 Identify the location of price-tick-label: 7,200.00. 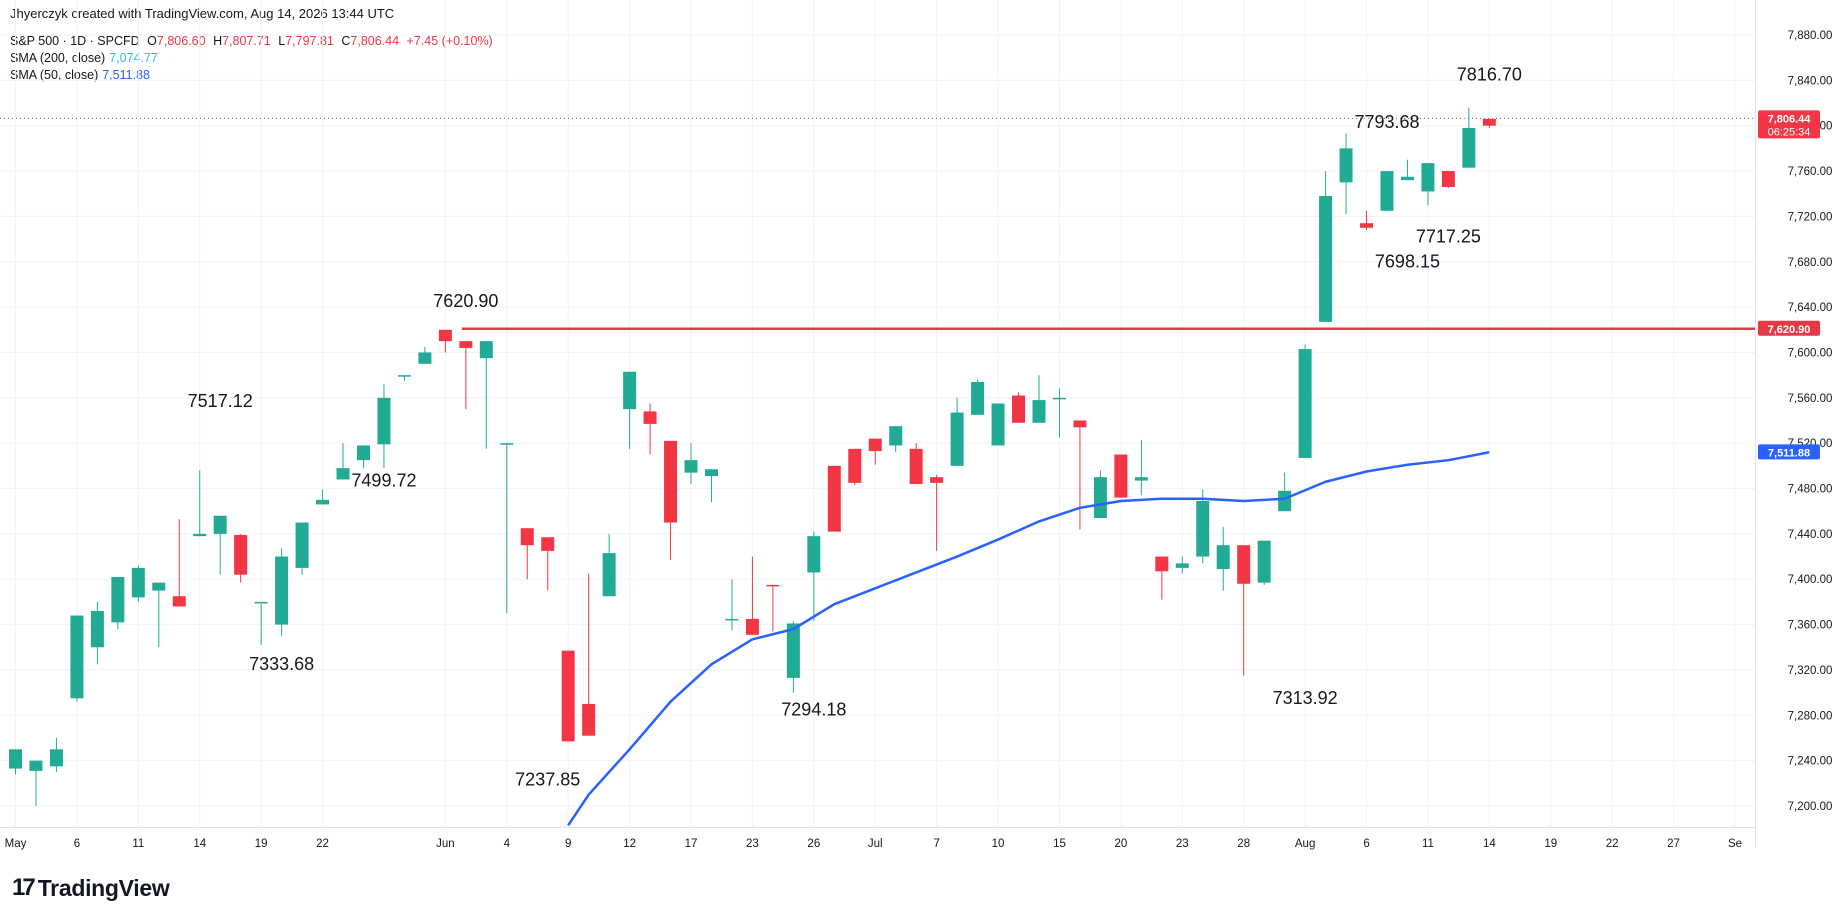
(1810, 807).